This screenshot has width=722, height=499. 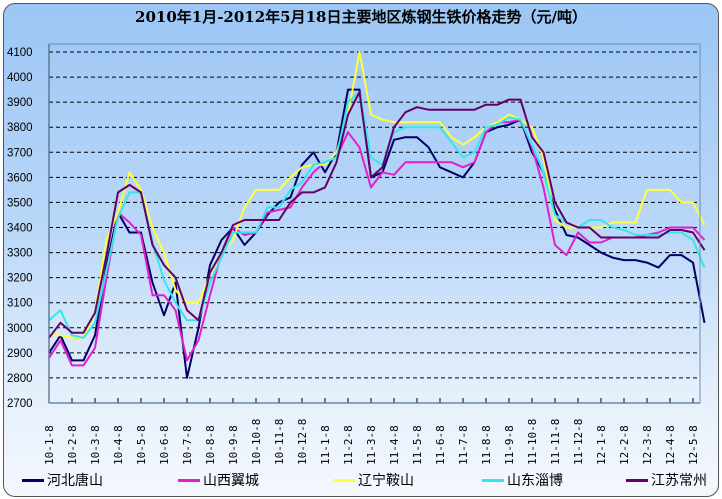 What do you see at coordinates (20, 128) in the screenshot?
I see `y-tick-label: 3800` at bounding box center [20, 128].